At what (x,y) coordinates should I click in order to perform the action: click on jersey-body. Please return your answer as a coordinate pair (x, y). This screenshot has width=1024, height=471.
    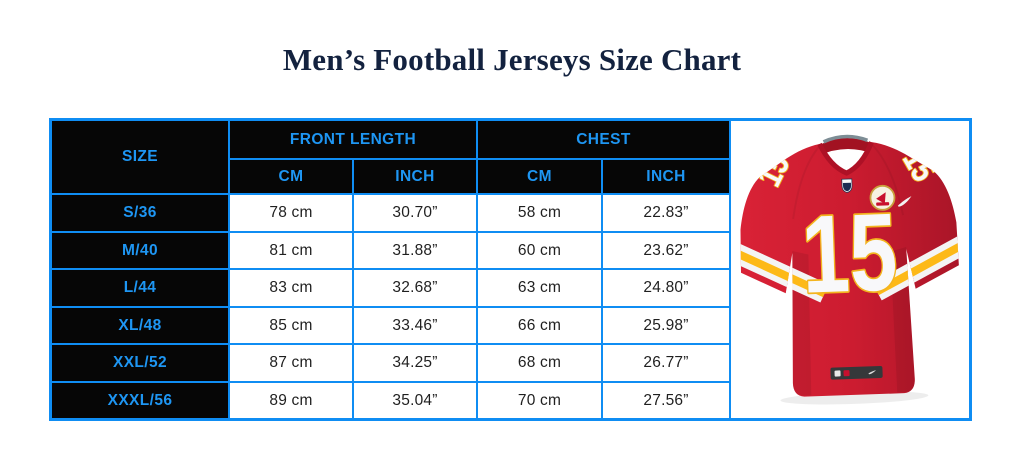
    Looking at the image, I should click on (849, 269).